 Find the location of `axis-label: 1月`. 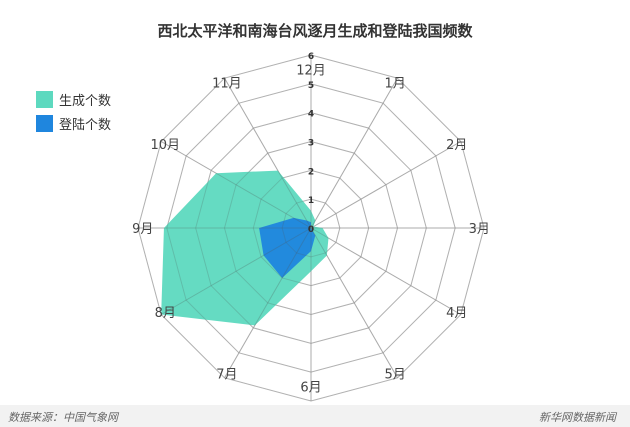

axis-label: 1月 is located at coordinates (395, 83).